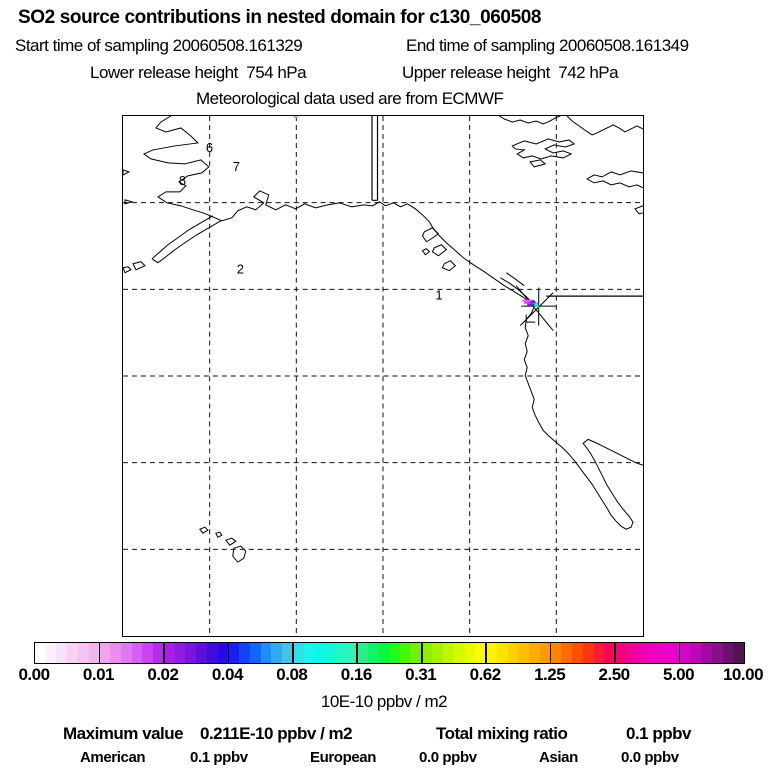 Image resolution: width=768 pixels, height=768 pixels. Describe the element at coordinates (223, 544) in the screenshot. I see `hawaii-islands` at that location.